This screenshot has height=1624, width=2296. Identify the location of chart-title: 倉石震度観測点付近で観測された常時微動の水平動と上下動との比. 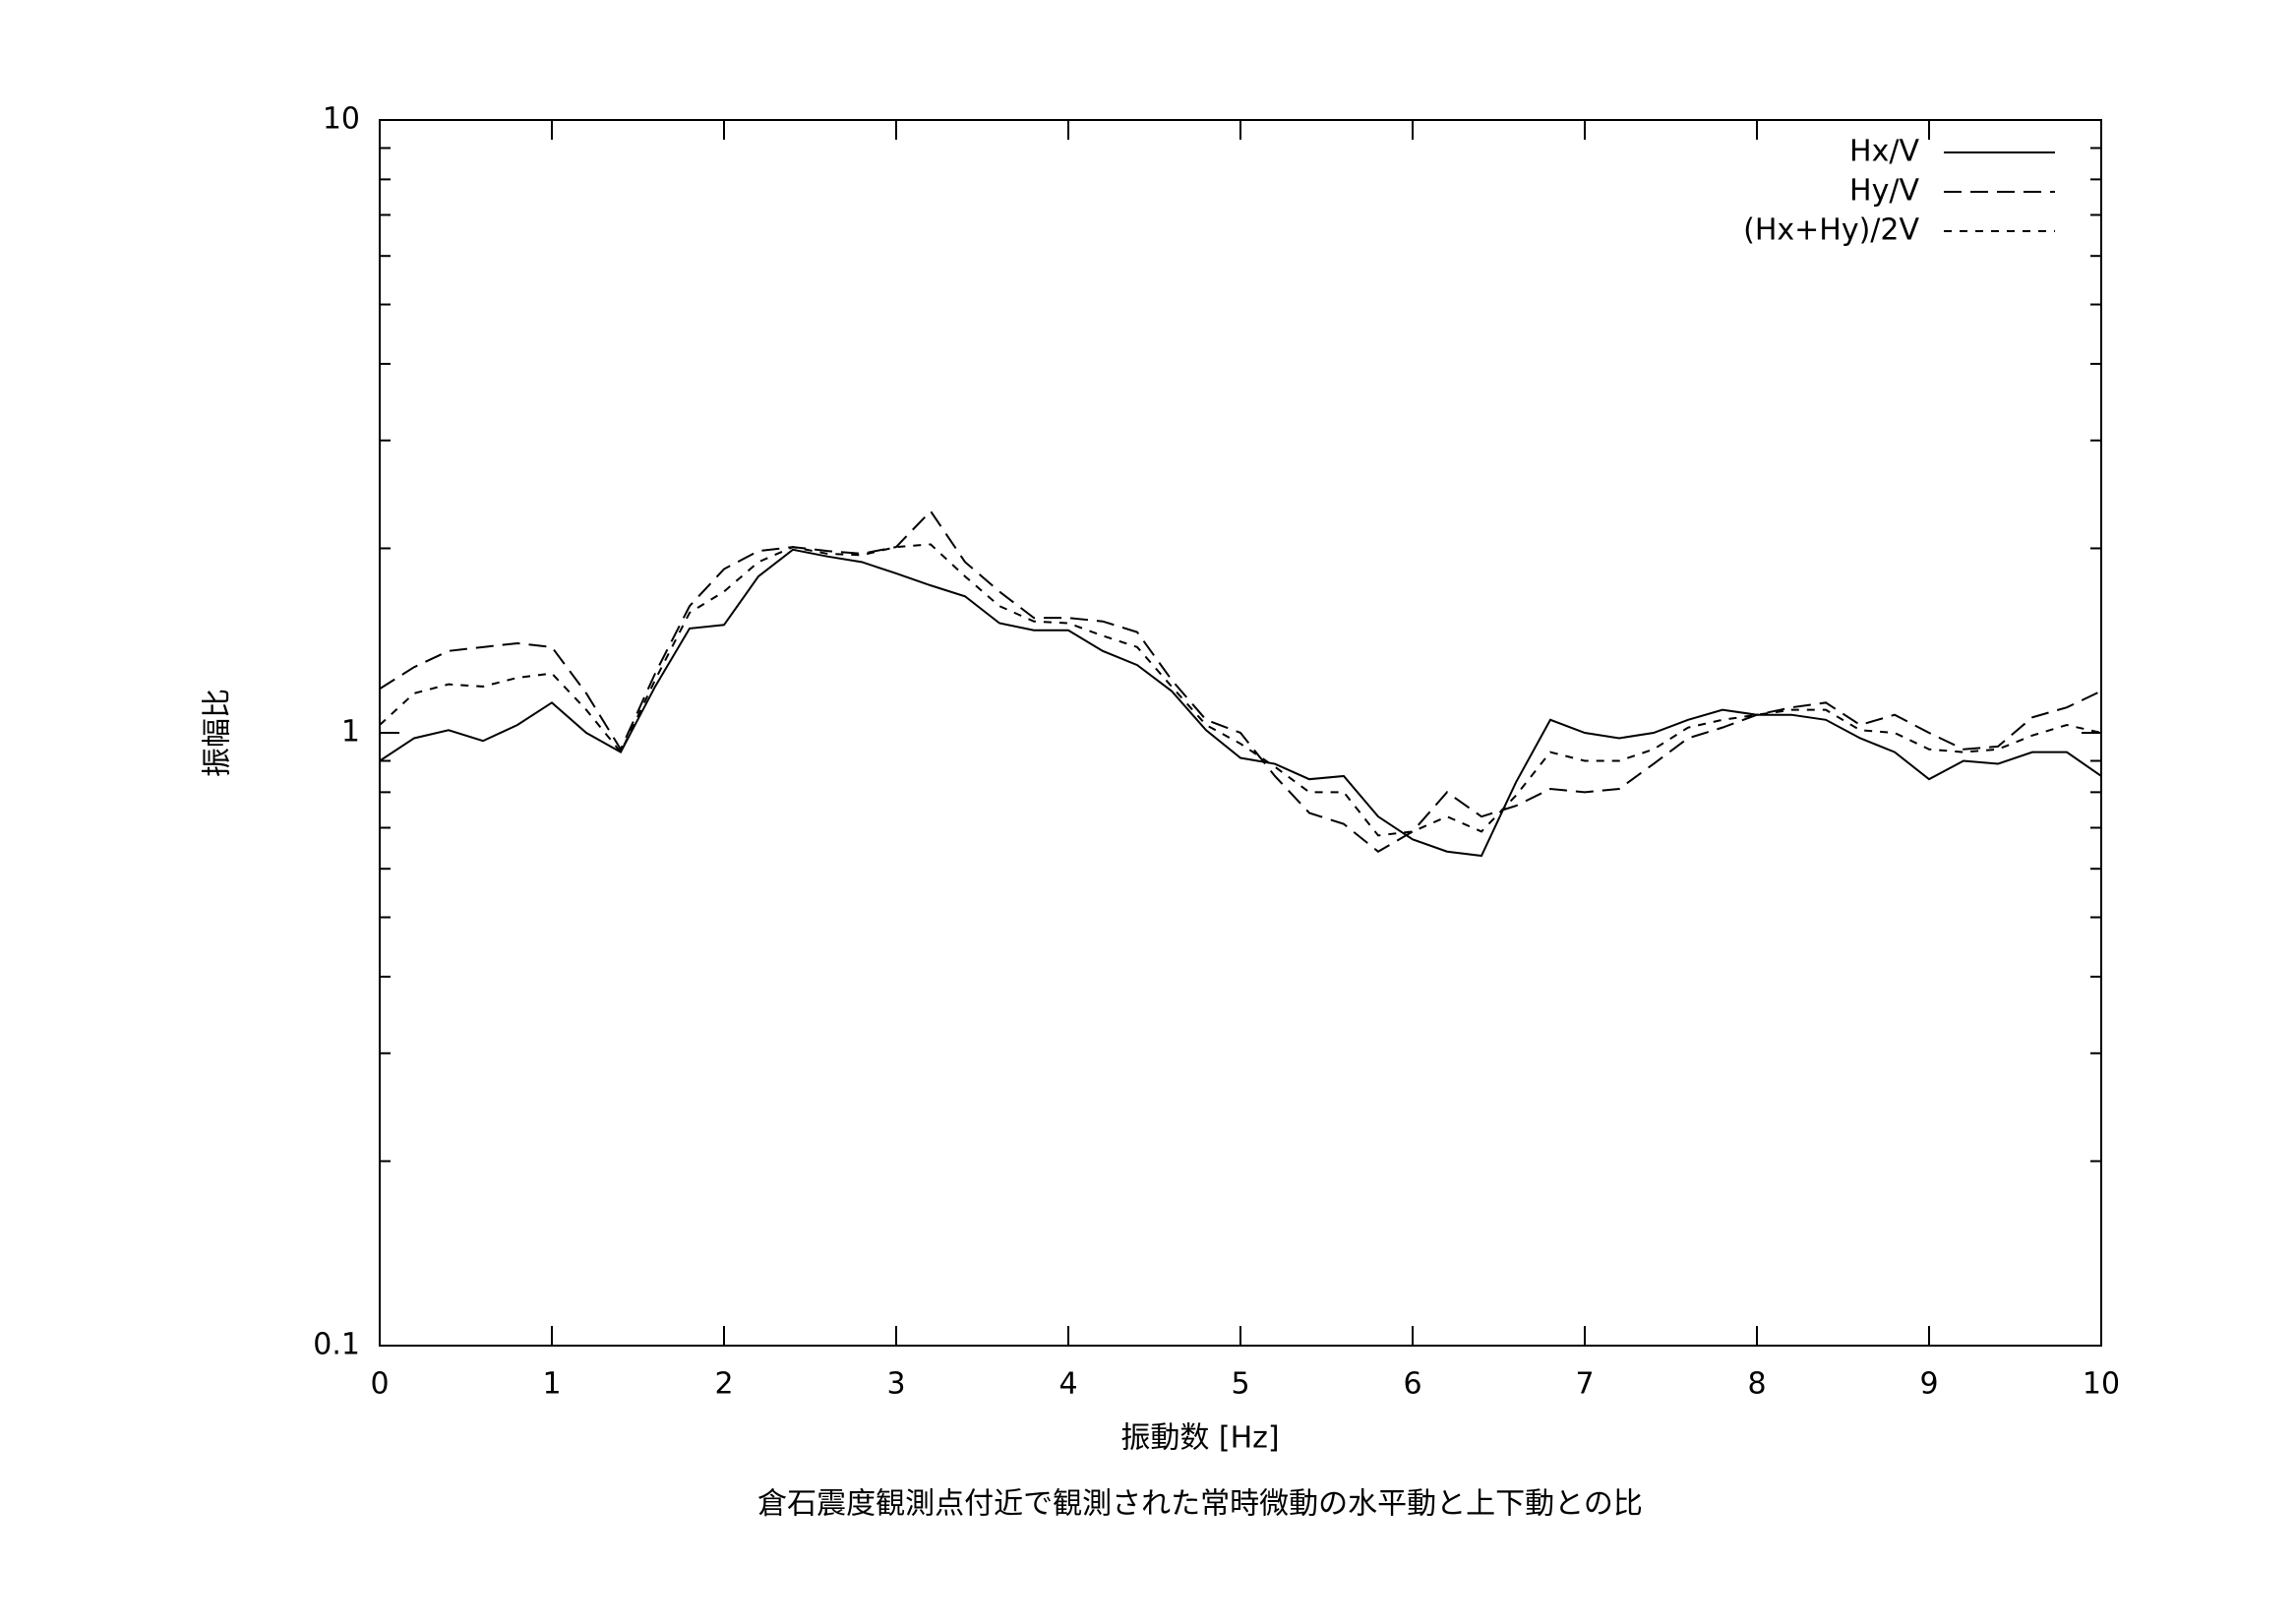
(1200, 1504).